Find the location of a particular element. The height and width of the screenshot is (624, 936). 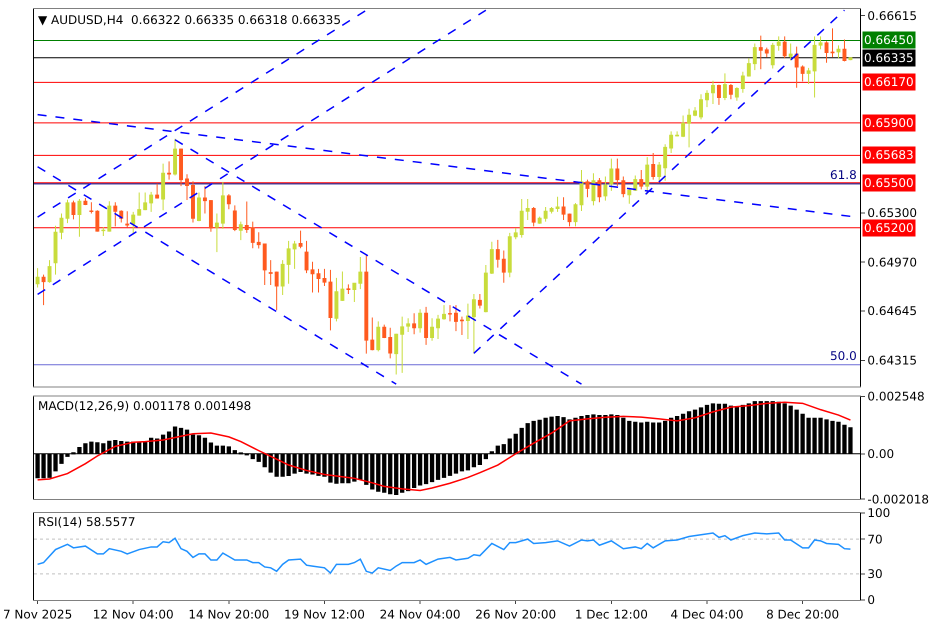

y-tick-label: 100 is located at coordinates (878, 513).